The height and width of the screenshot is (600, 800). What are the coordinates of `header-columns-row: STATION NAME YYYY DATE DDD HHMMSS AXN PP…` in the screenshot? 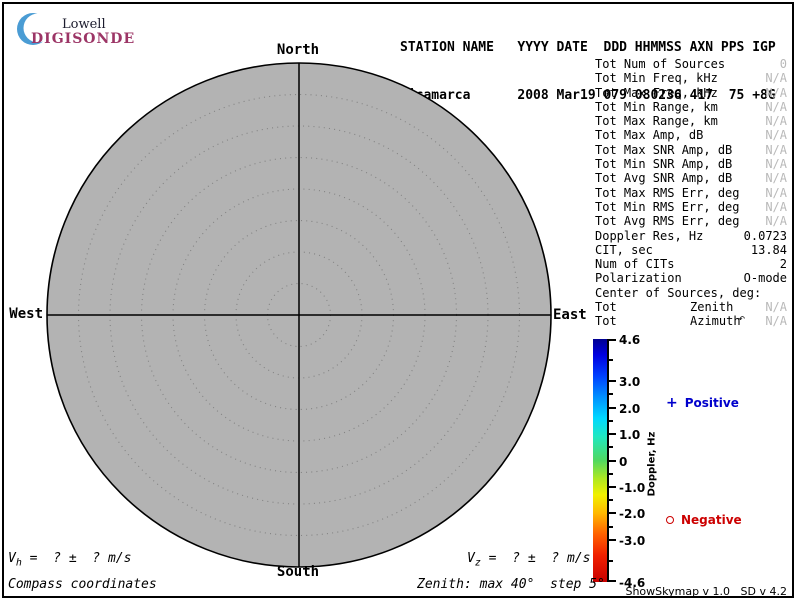 It's located at (588, 47).